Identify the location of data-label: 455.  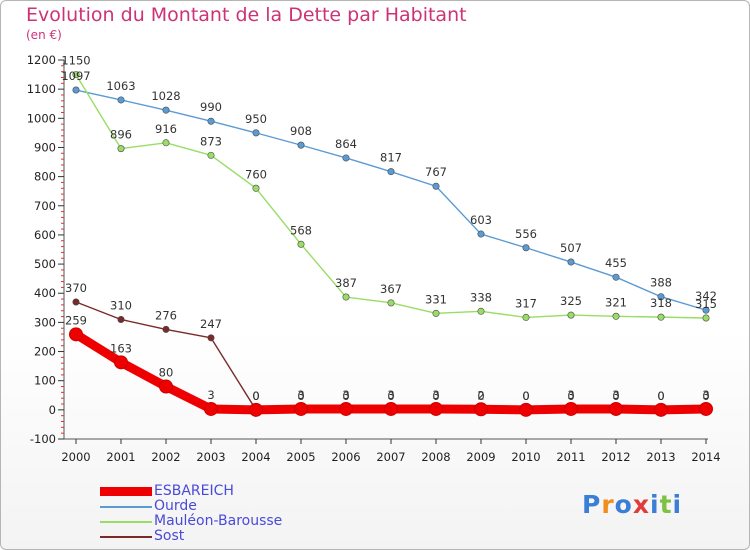
(616, 263).